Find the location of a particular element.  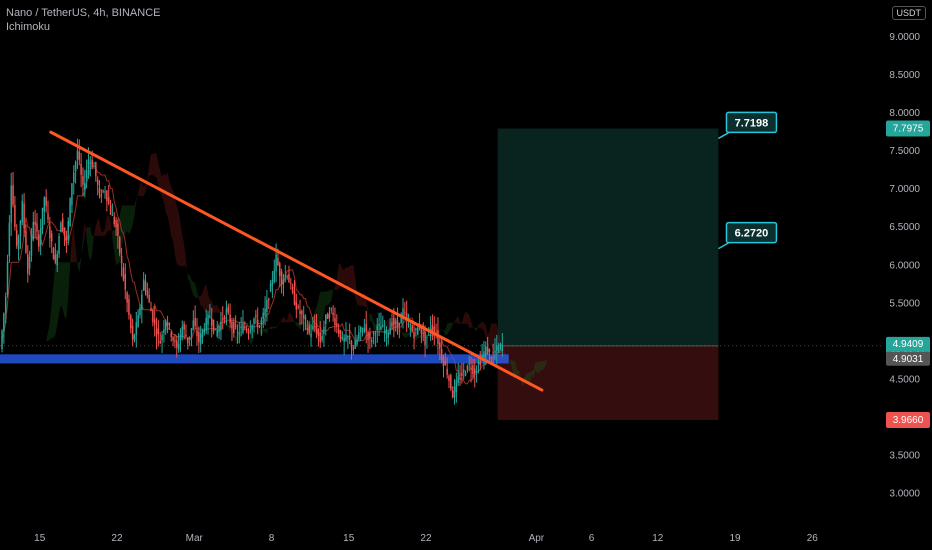

price-tick-label: 8.5000 is located at coordinates (904, 75).